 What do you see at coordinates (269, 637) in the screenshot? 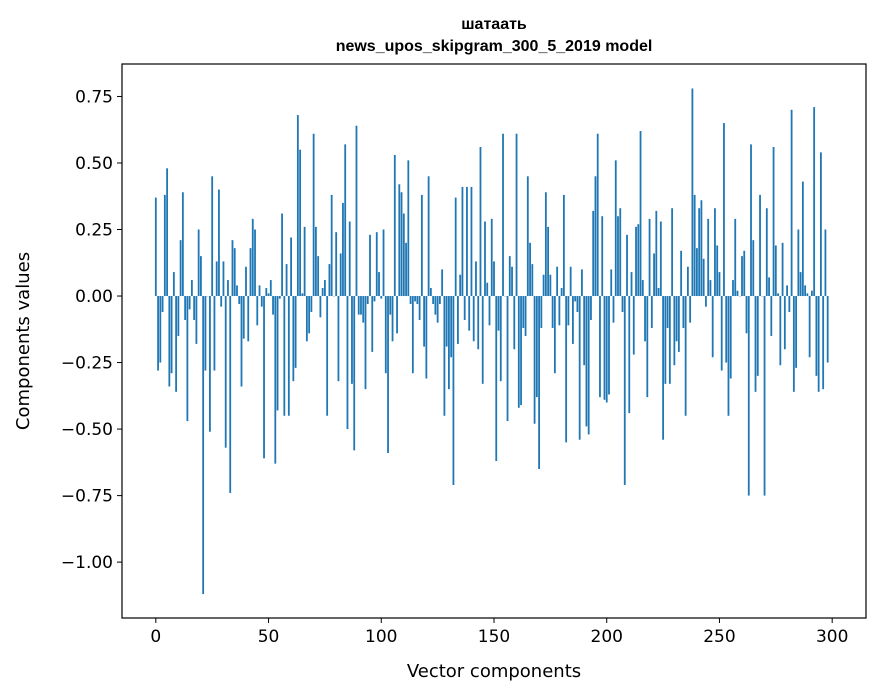
I see `x-tick-label: 50` at bounding box center [269, 637].